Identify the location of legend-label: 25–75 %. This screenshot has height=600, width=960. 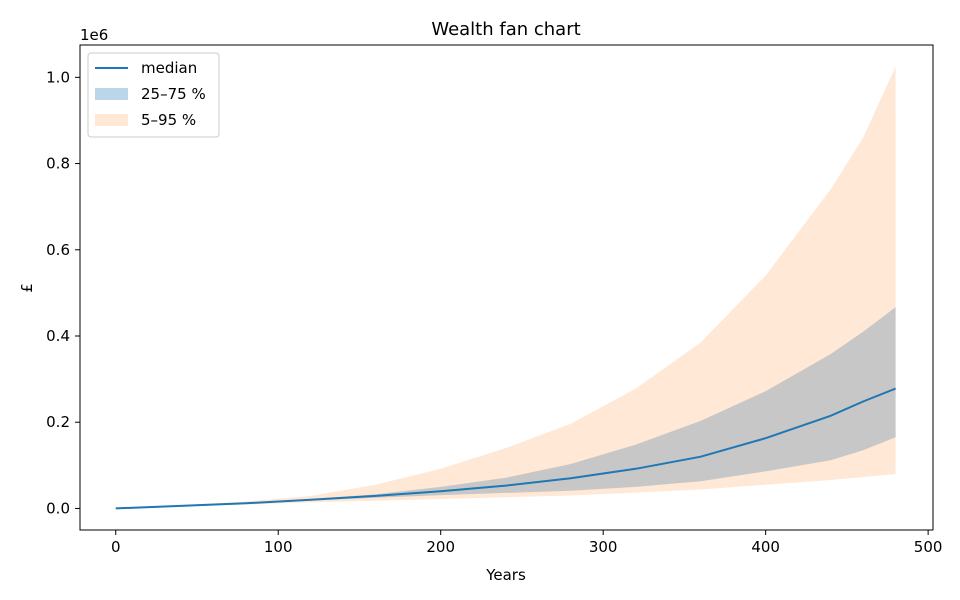
(173, 94).